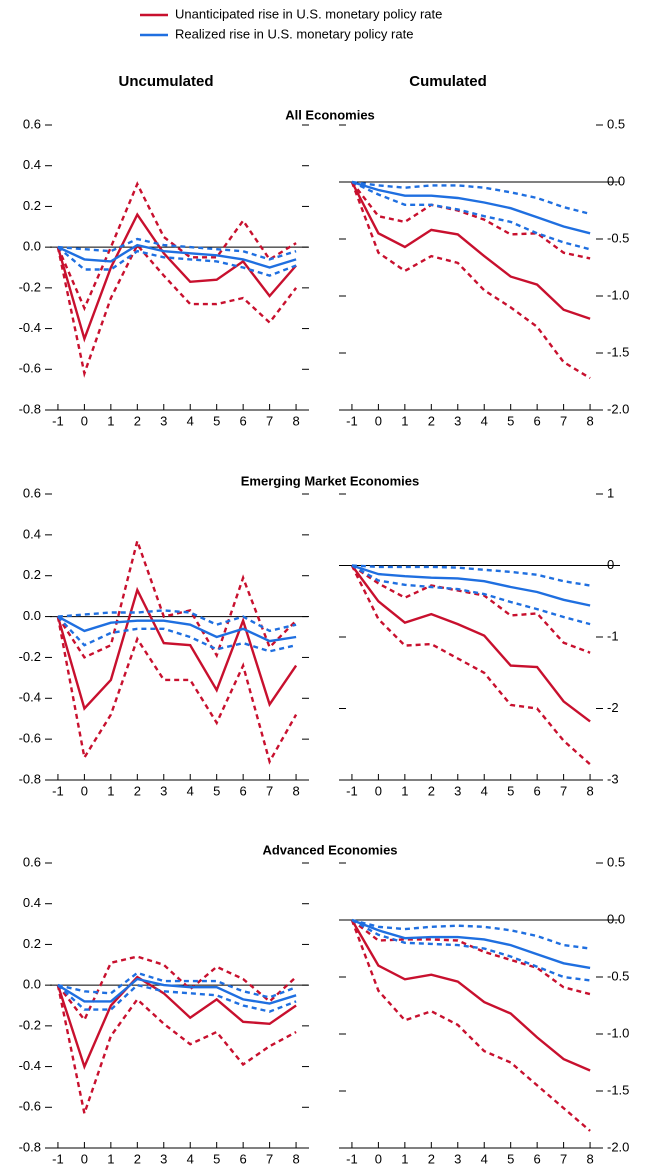 Image resolution: width=648 pixels, height=1168 pixels. I want to click on row-title: Emerging Market Economies, so click(330, 480).